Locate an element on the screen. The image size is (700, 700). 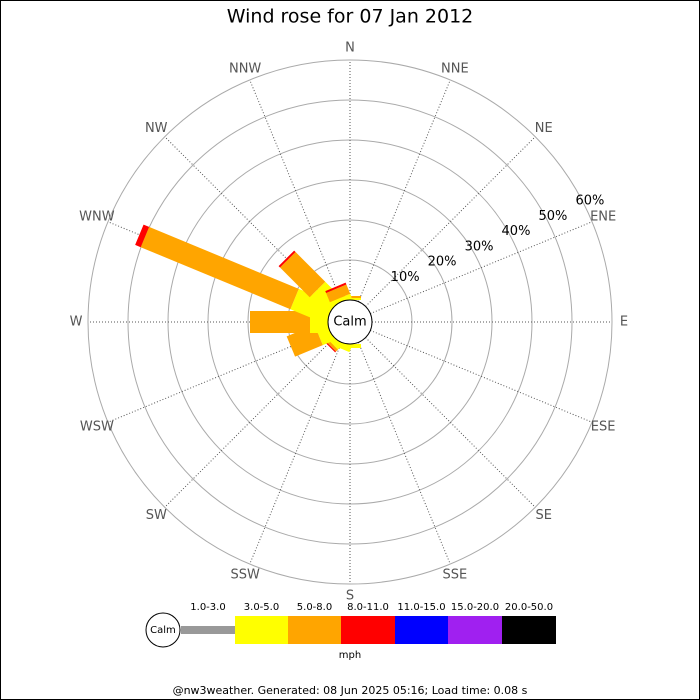
calm-label: Calm is located at coordinates (349, 322).